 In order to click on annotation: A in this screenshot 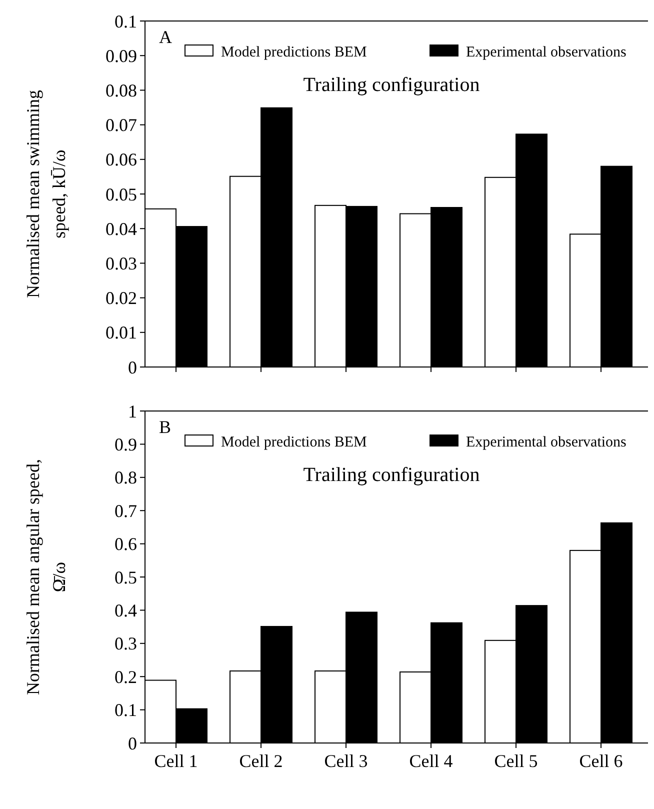, I will do `click(165, 37)`.